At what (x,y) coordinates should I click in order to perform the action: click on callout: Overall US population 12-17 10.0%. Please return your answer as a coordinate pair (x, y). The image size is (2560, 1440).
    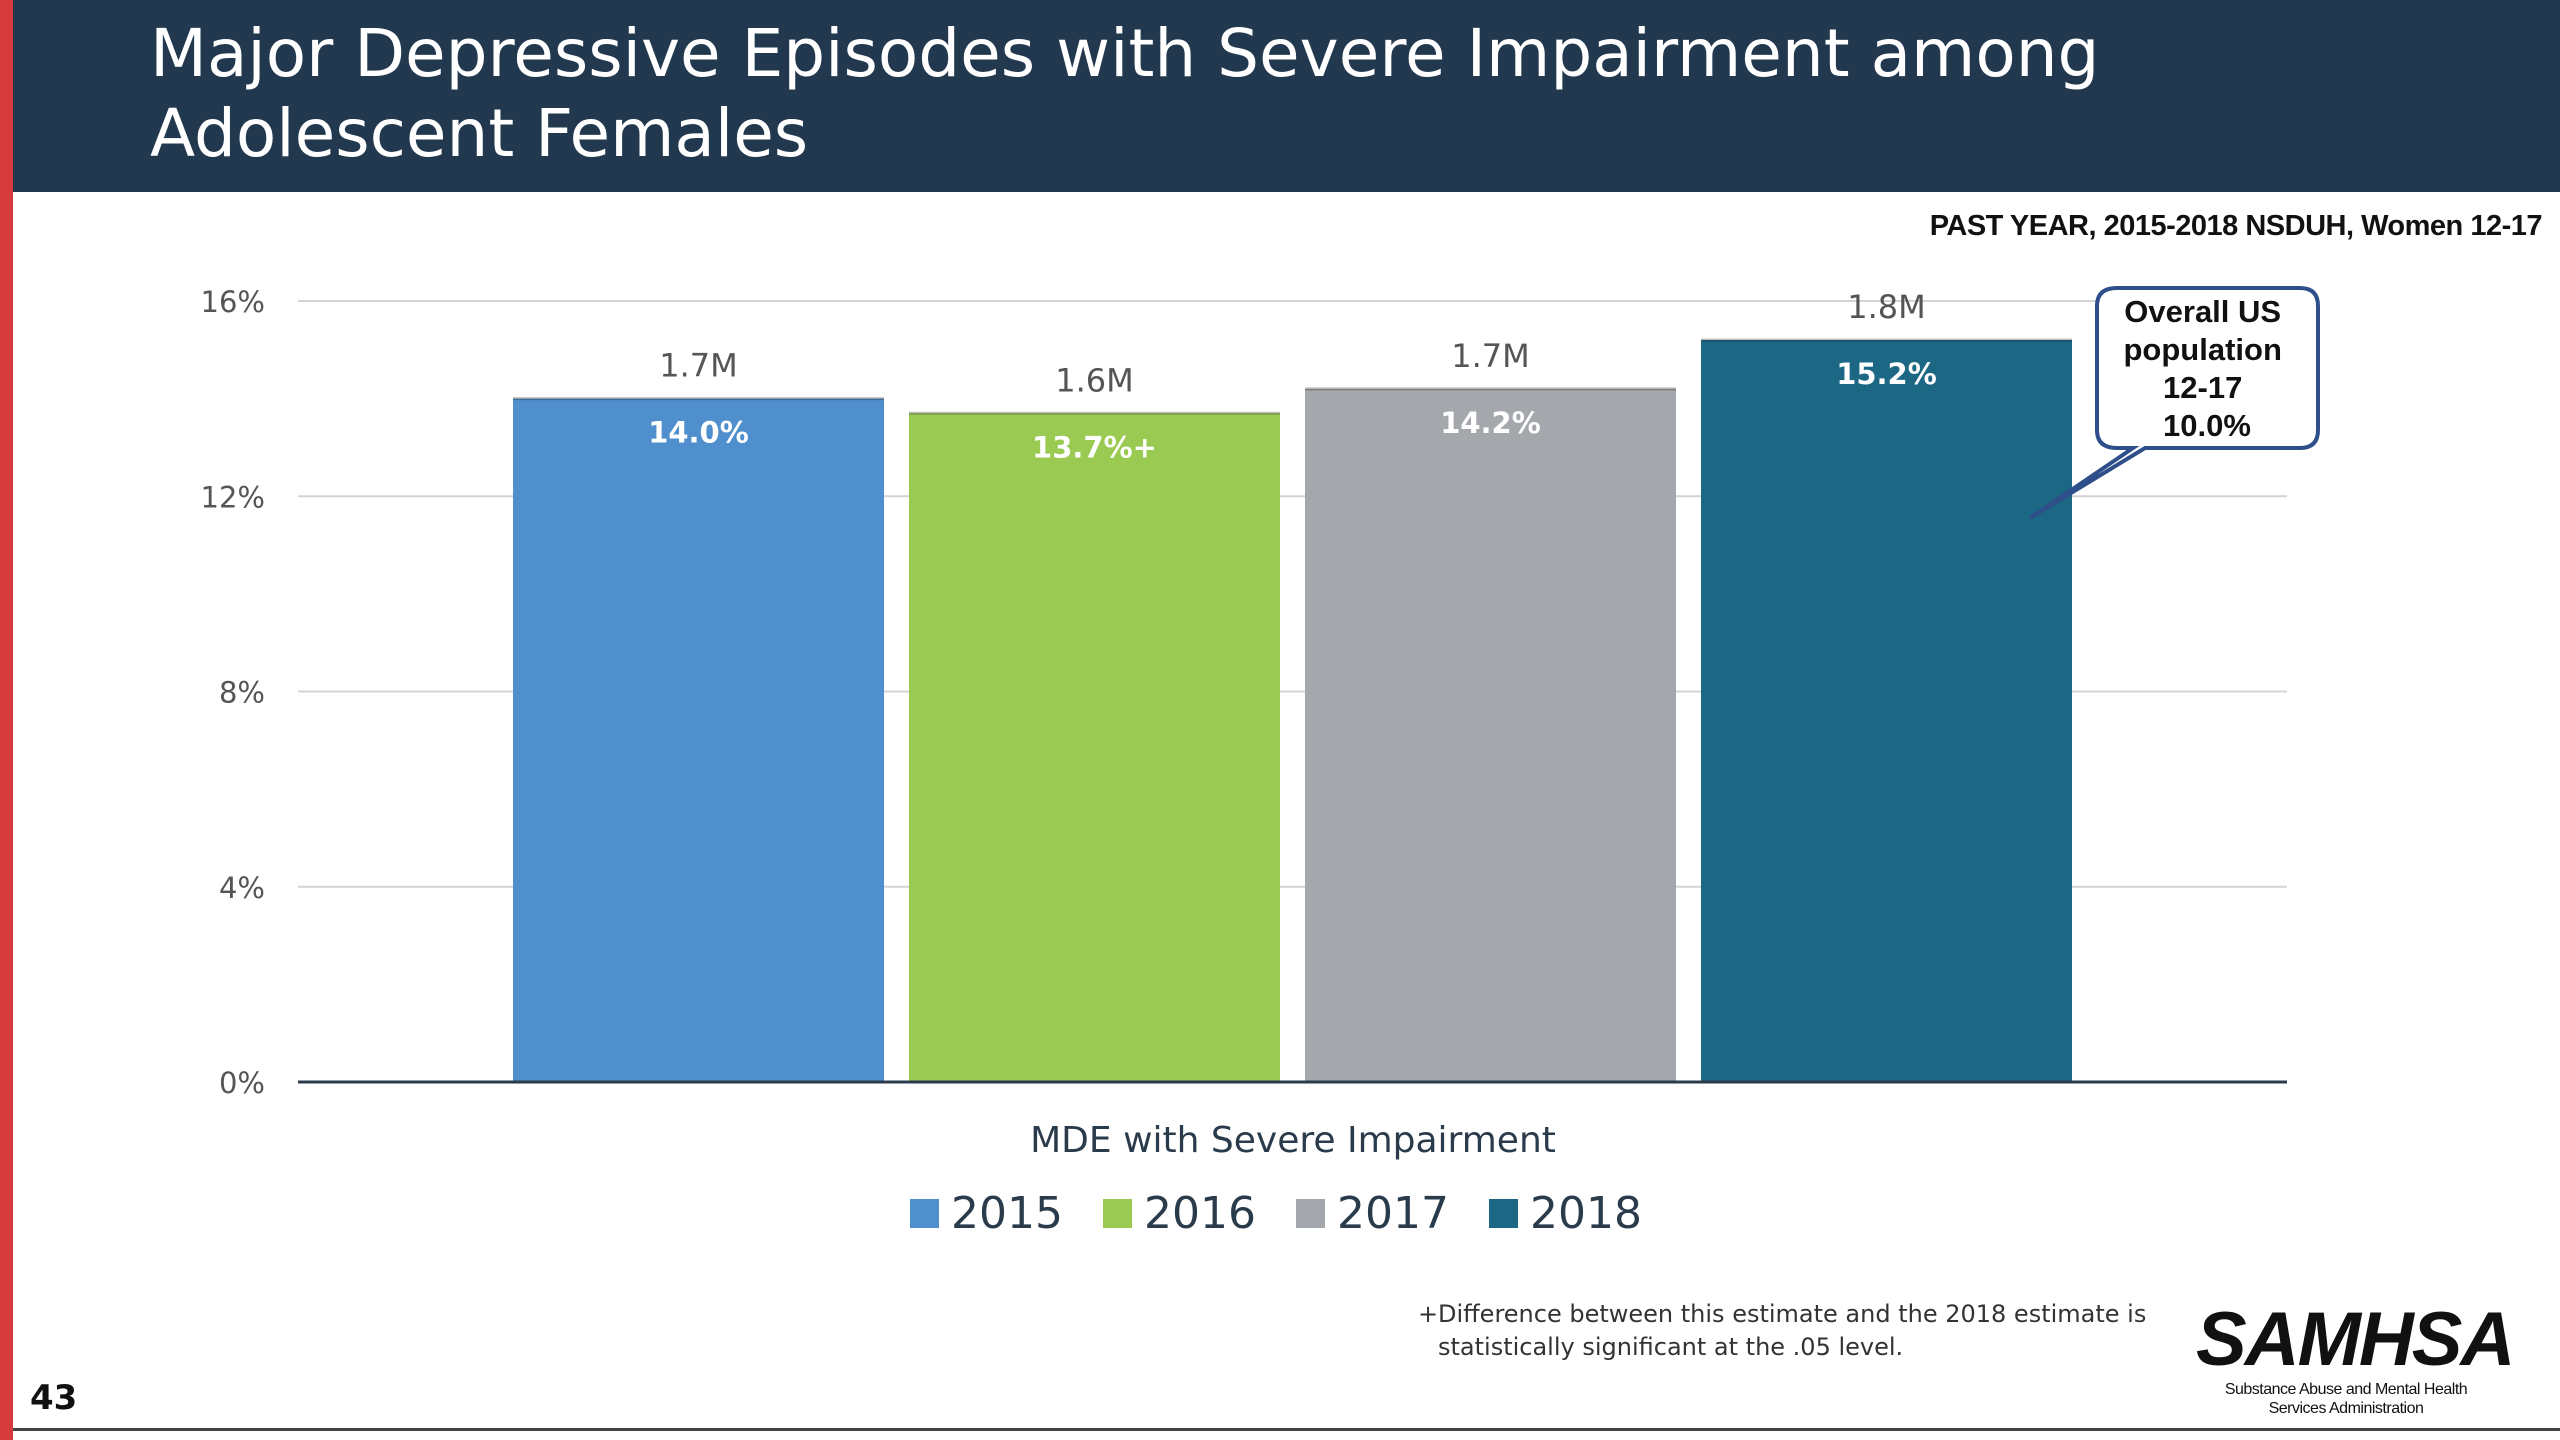
    Looking at the image, I should click on (2174, 403).